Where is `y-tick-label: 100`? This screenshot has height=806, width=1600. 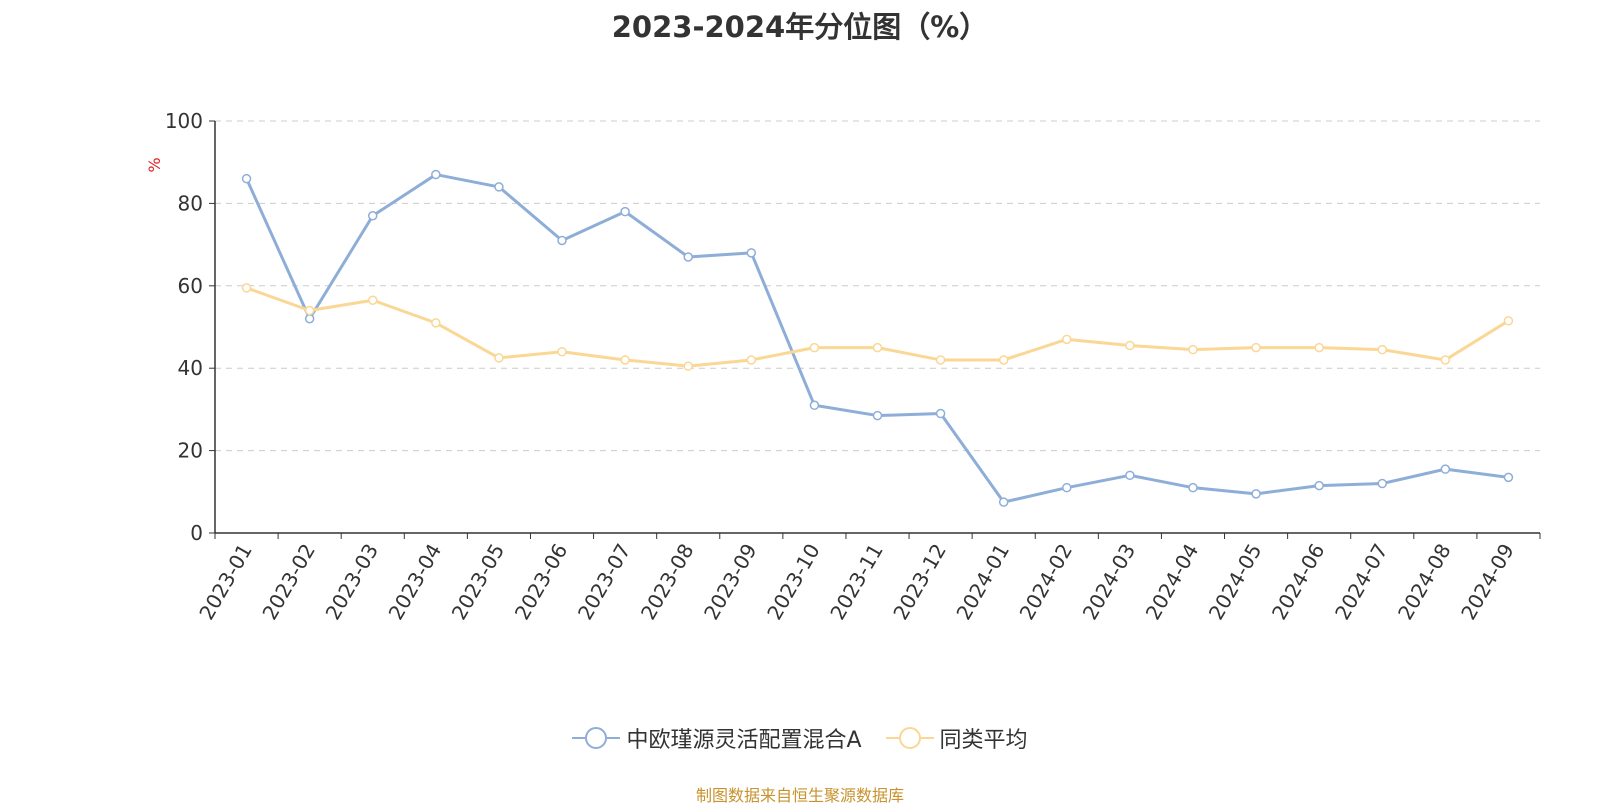
y-tick-label: 100 is located at coordinates (184, 121).